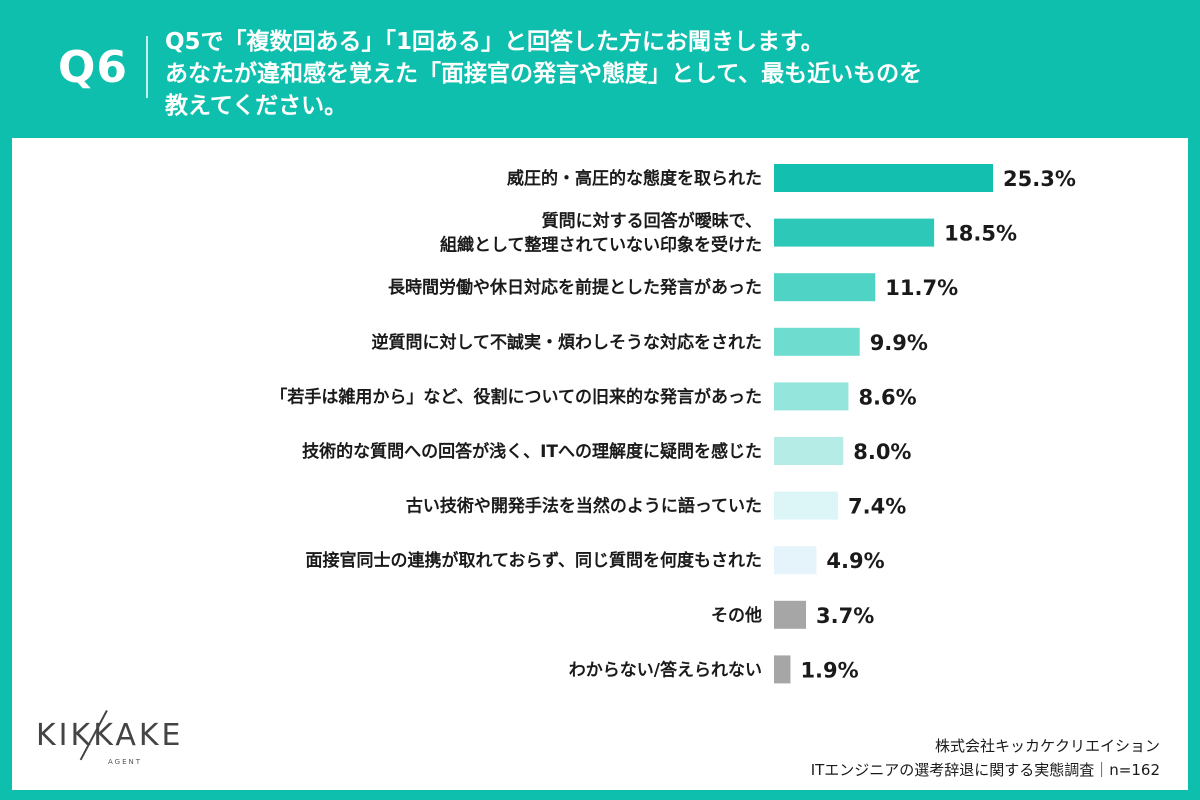  I want to click on value-label-9: 3.7%, so click(845, 616).